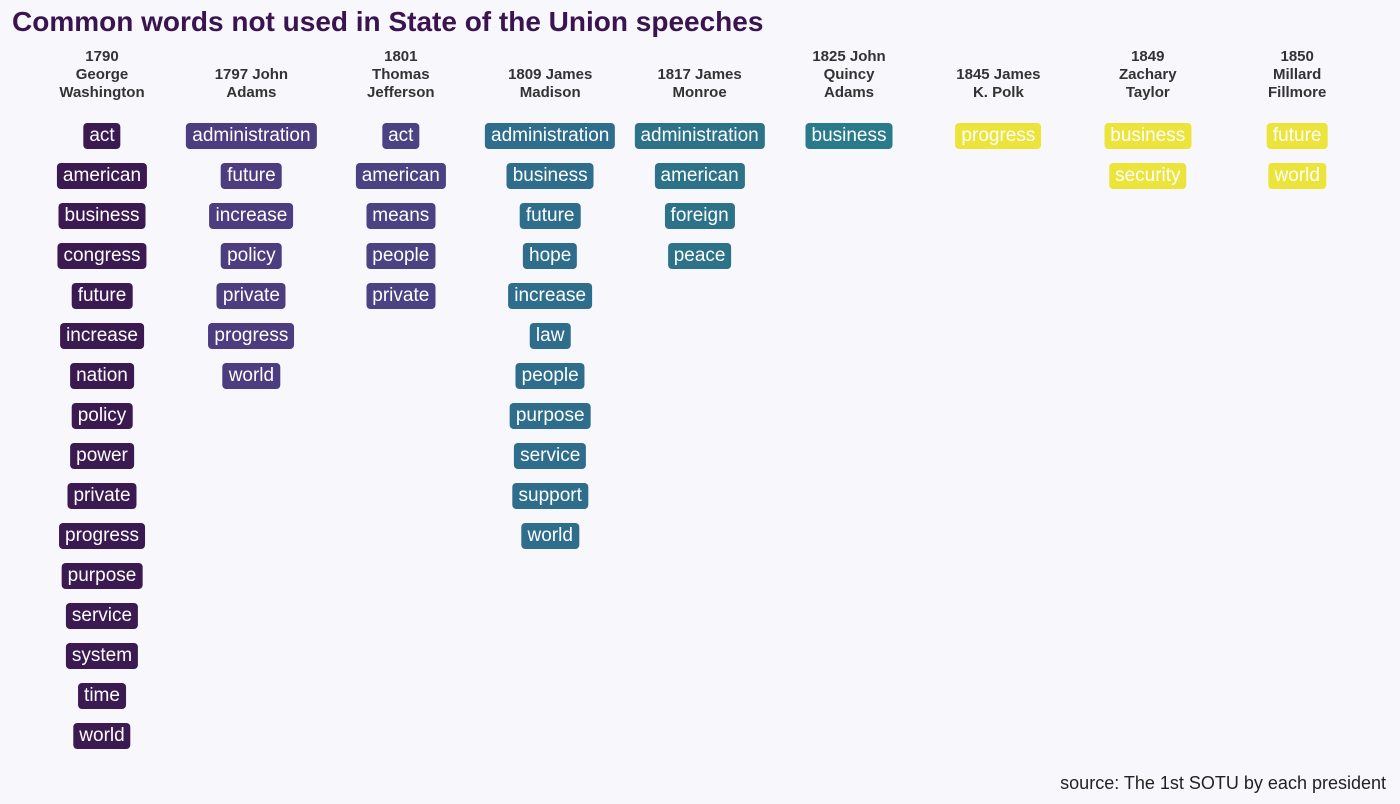  Describe the element at coordinates (1148, 74) in the screenshot. I see `president-header: 1849 Zachary Taylor` at that location.